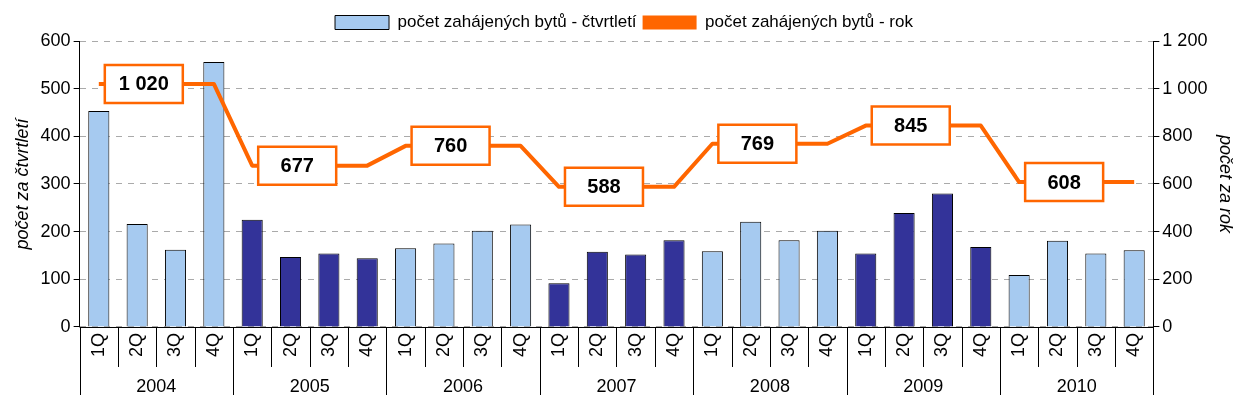  I want to click on y-tick-label: 0, so click(65, 325).